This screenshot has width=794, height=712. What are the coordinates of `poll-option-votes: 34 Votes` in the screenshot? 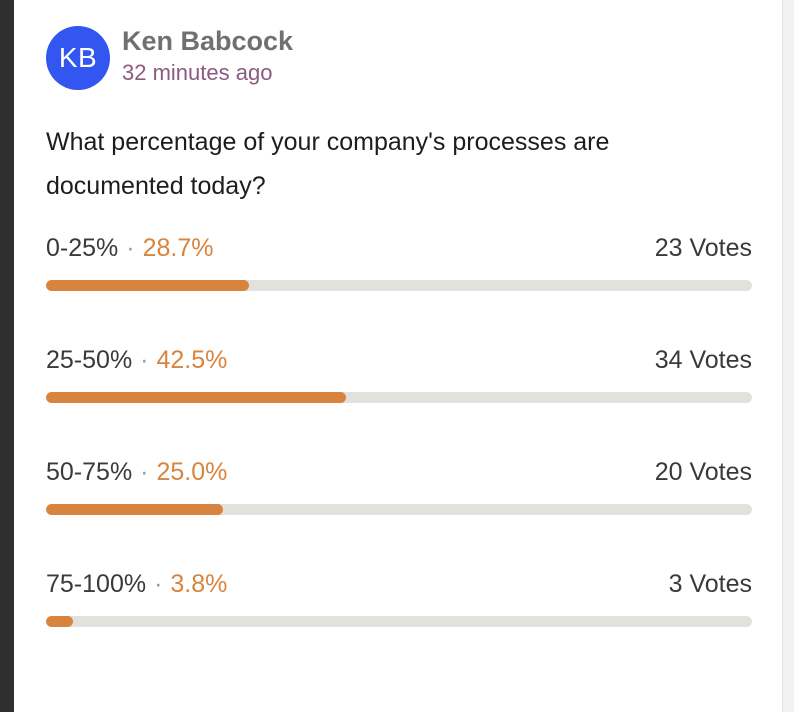 It's located at (703, 360).